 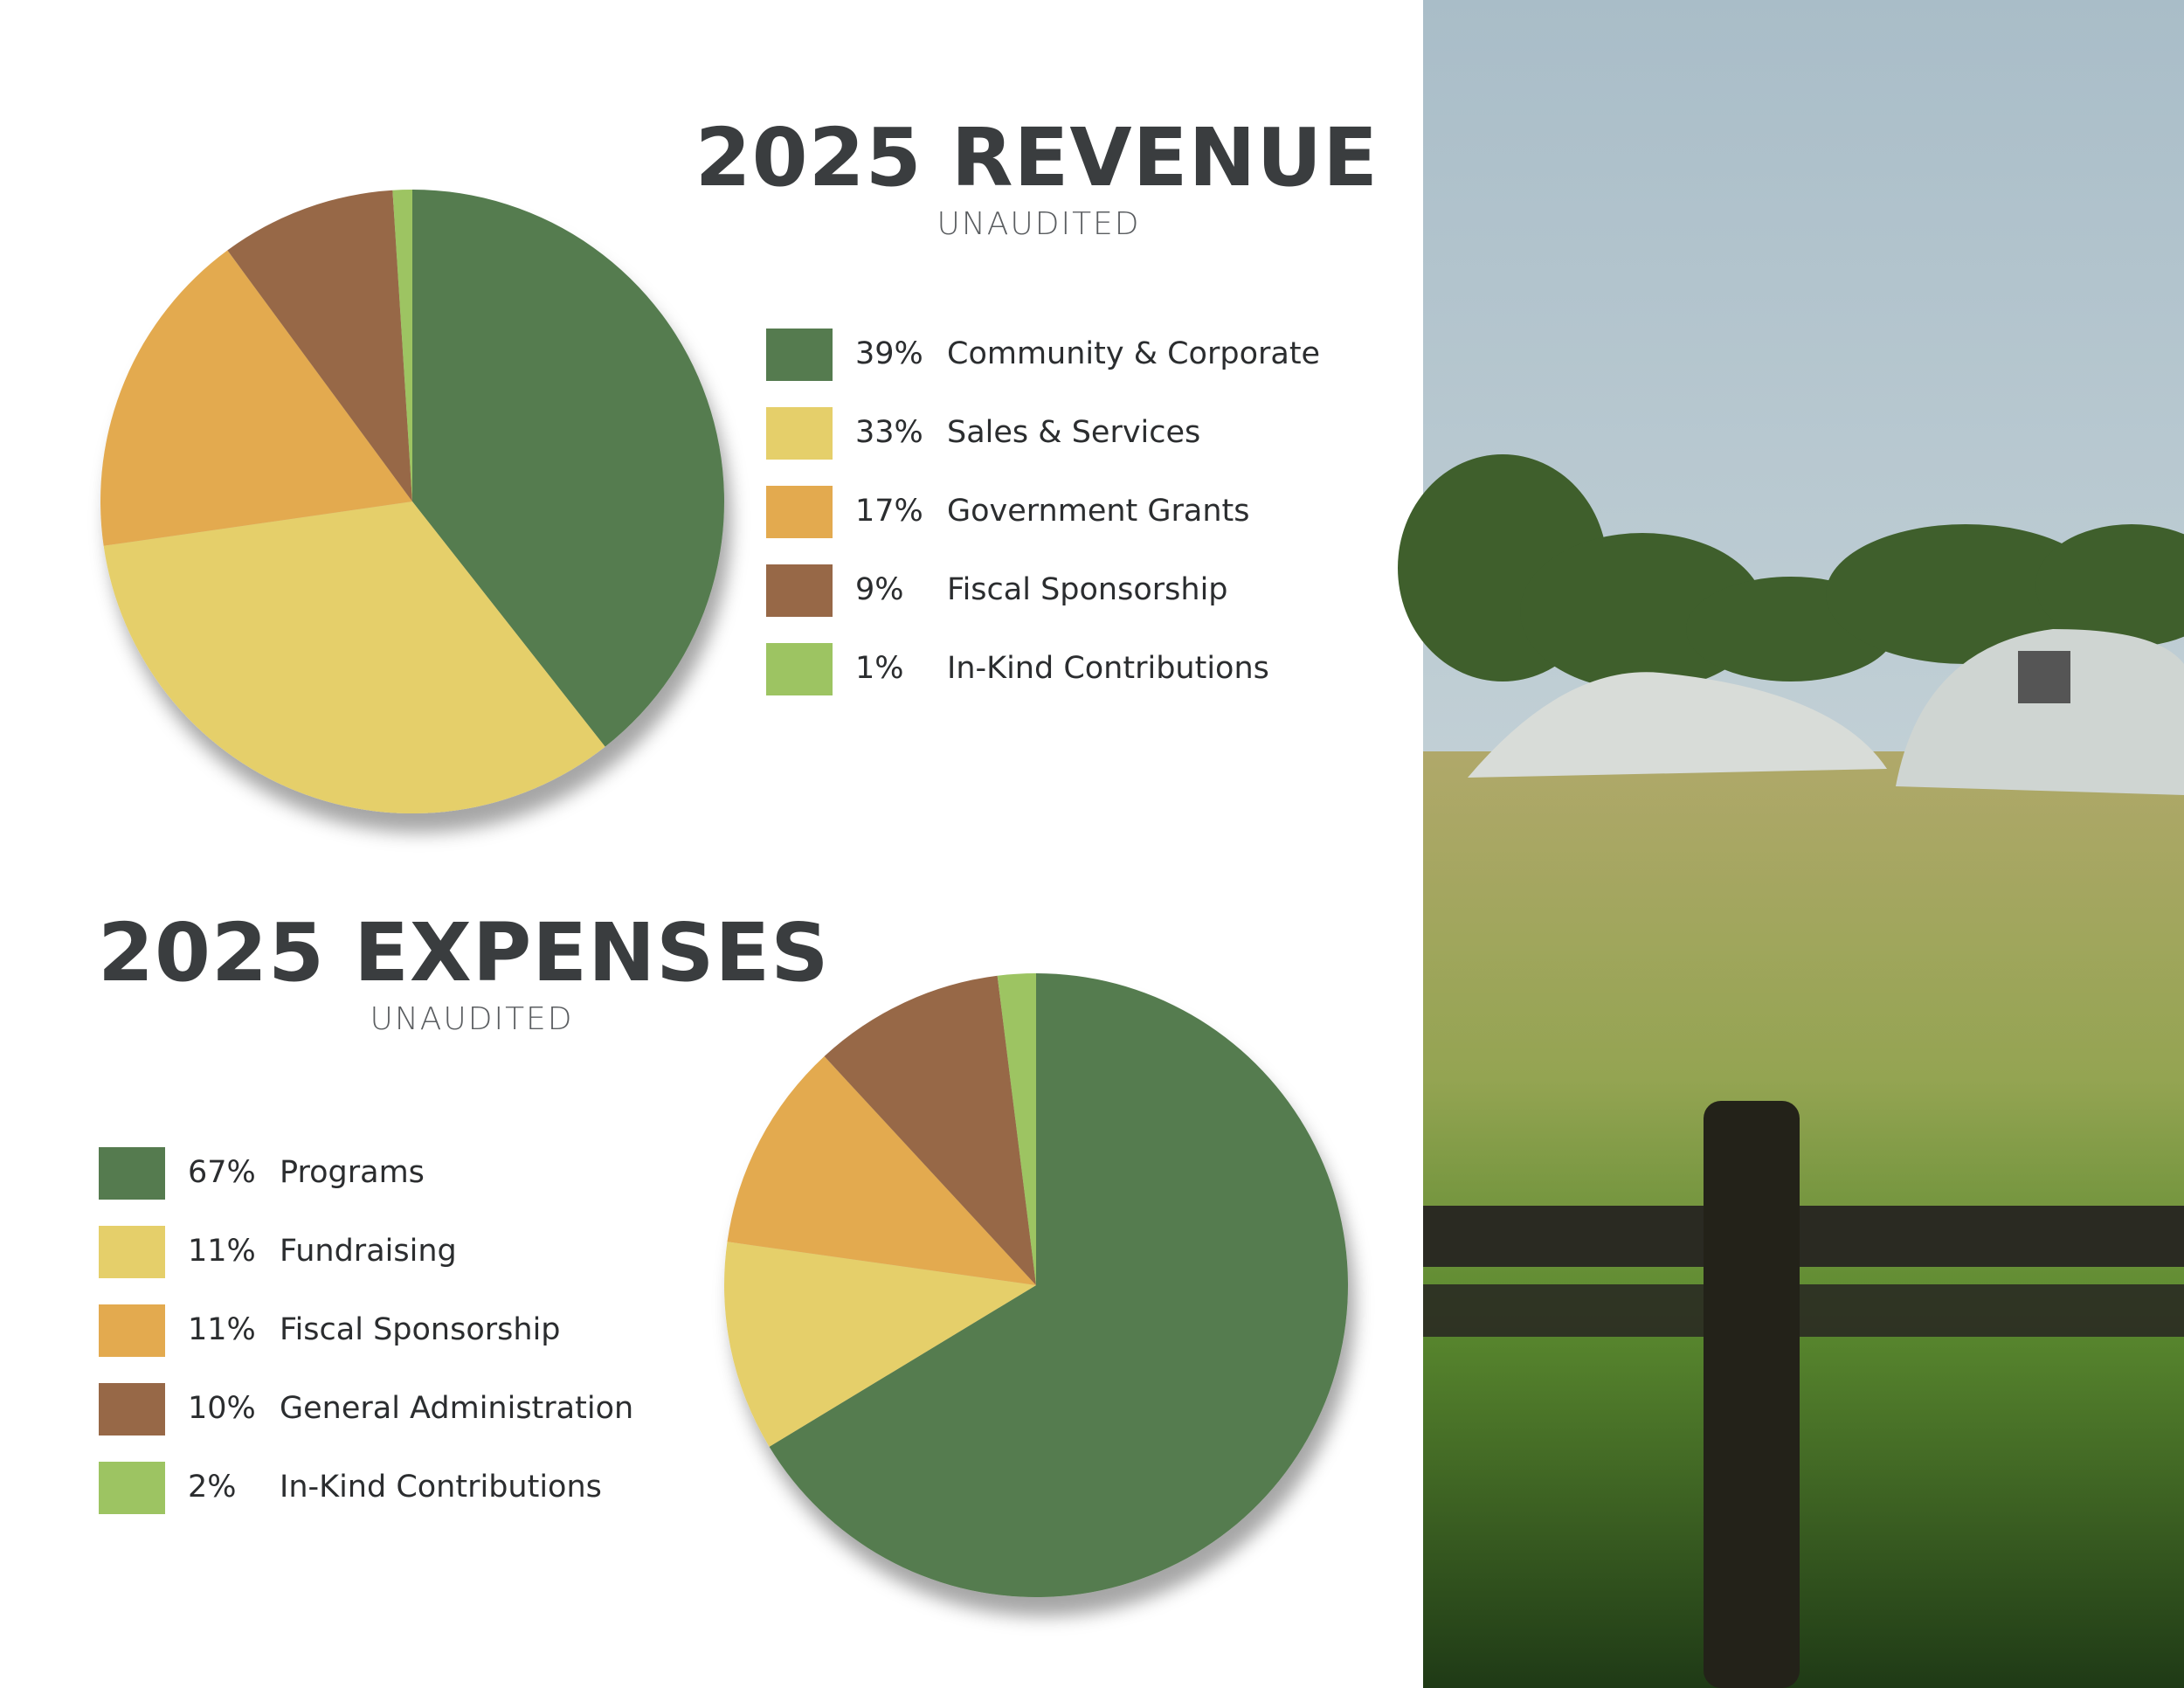 What do you see at coordinates (222, 1172) in the screenshot?
I see `legend-value: 67%` at bounding box center [222, 1172].